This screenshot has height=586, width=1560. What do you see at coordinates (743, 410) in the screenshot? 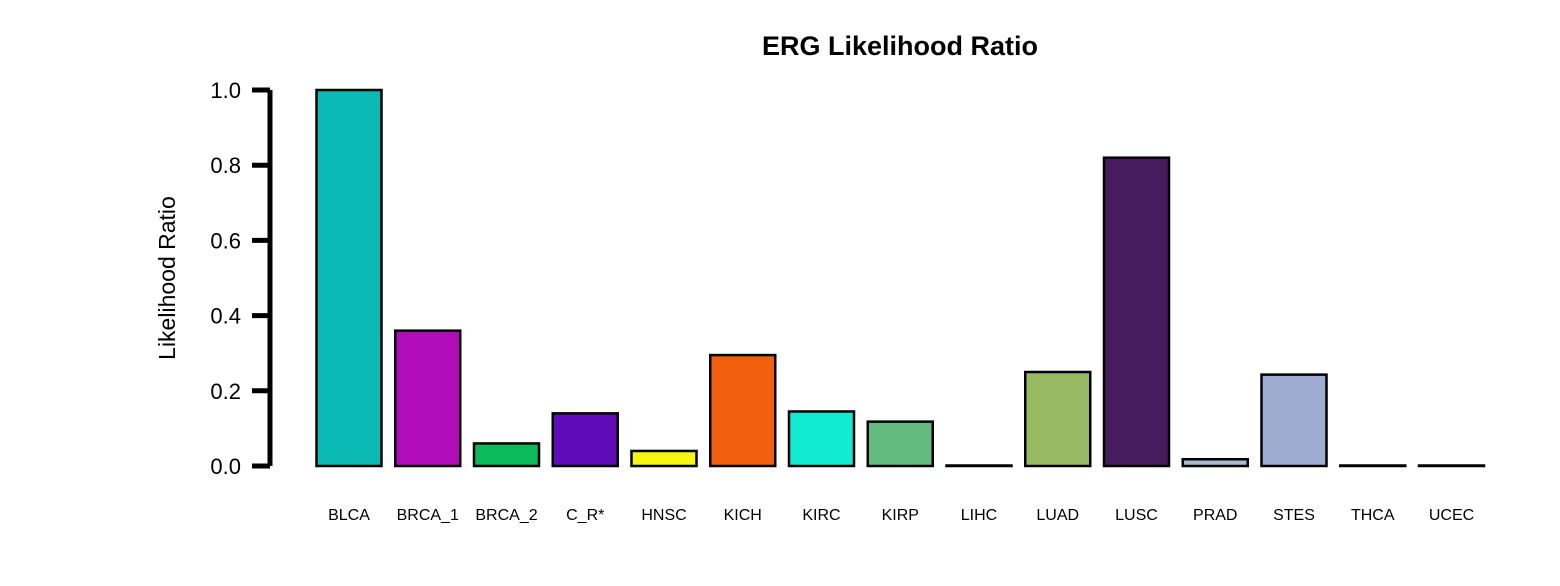
I see `bar-kich` at bounding box center [743, 410].